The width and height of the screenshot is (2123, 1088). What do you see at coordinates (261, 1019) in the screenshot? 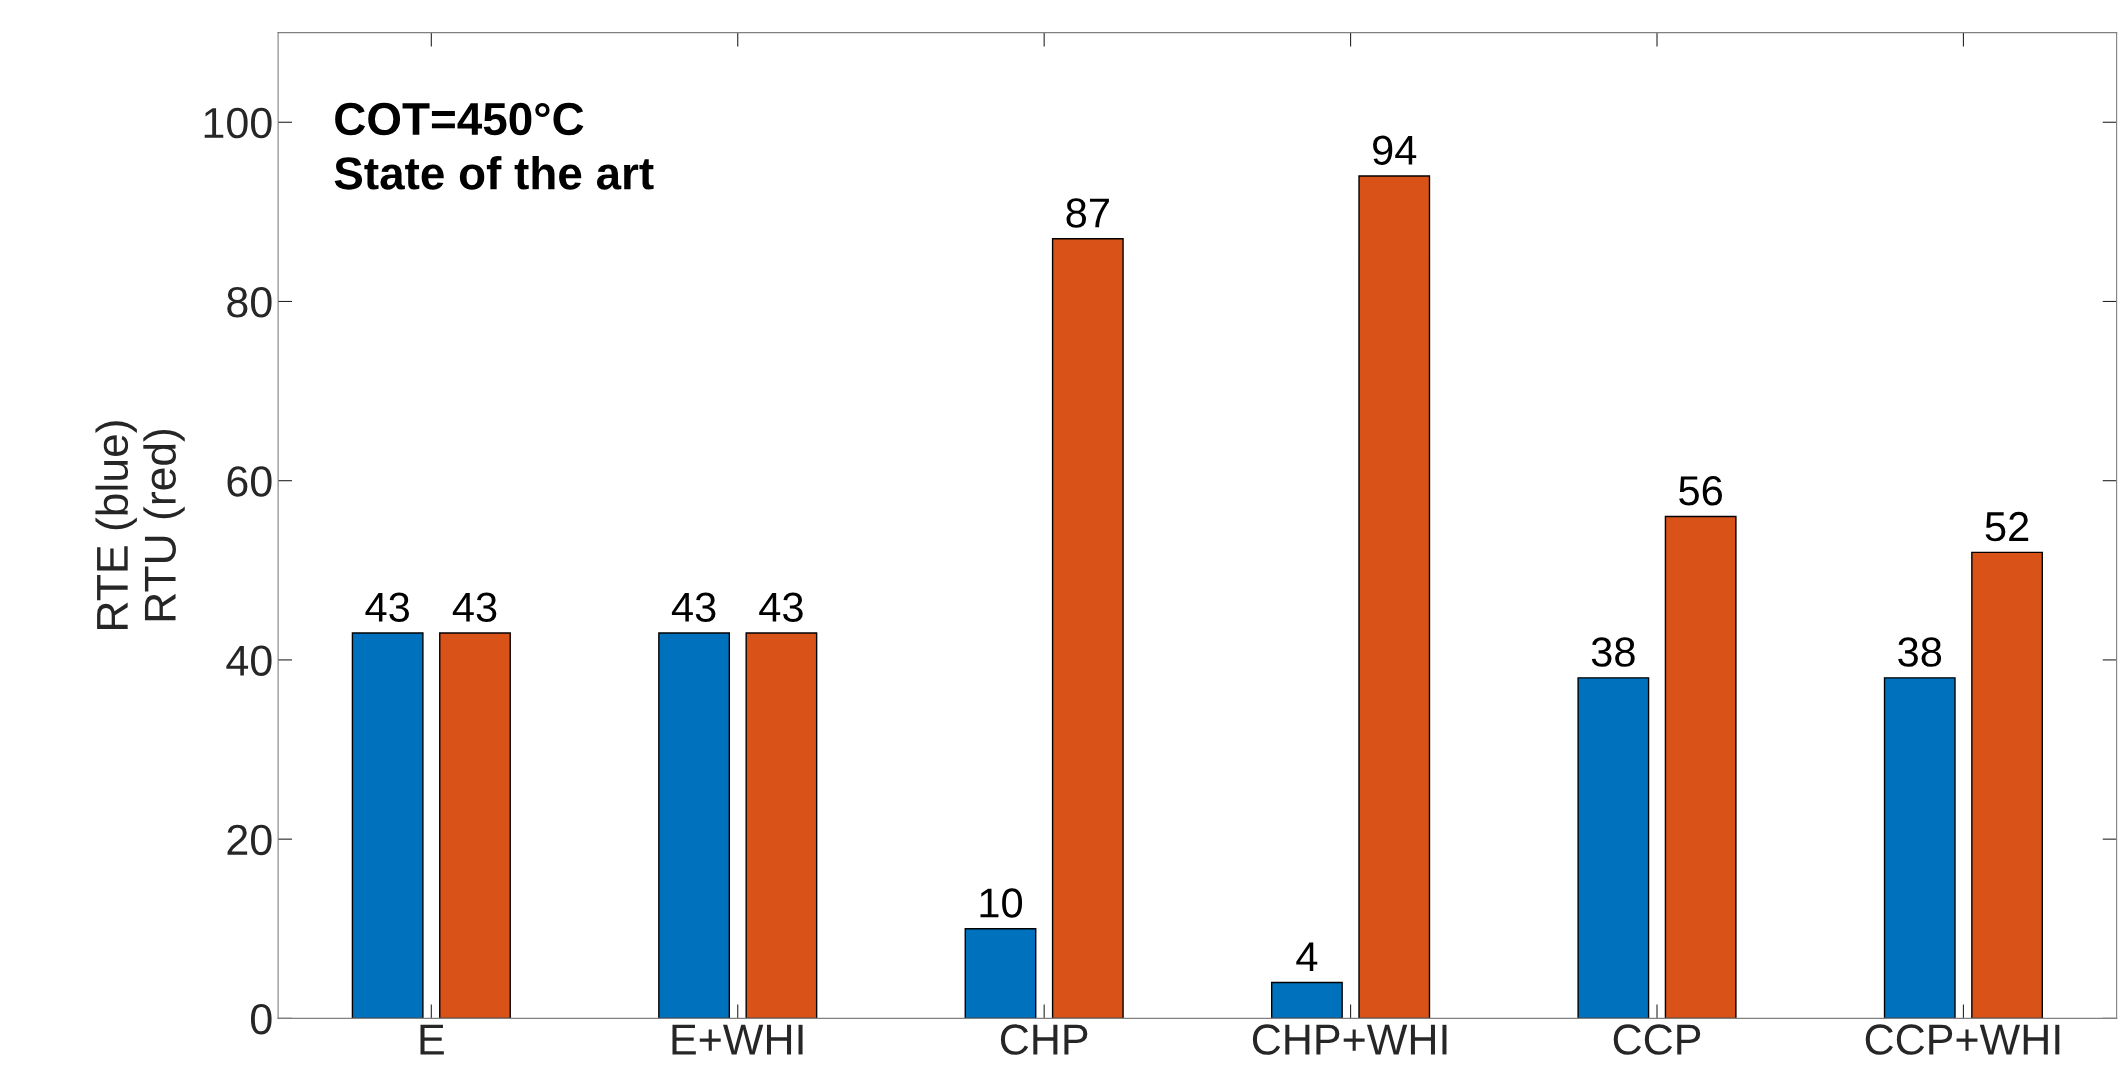
I see `y-tick-label: 0` at bounding box center [261, 1019].